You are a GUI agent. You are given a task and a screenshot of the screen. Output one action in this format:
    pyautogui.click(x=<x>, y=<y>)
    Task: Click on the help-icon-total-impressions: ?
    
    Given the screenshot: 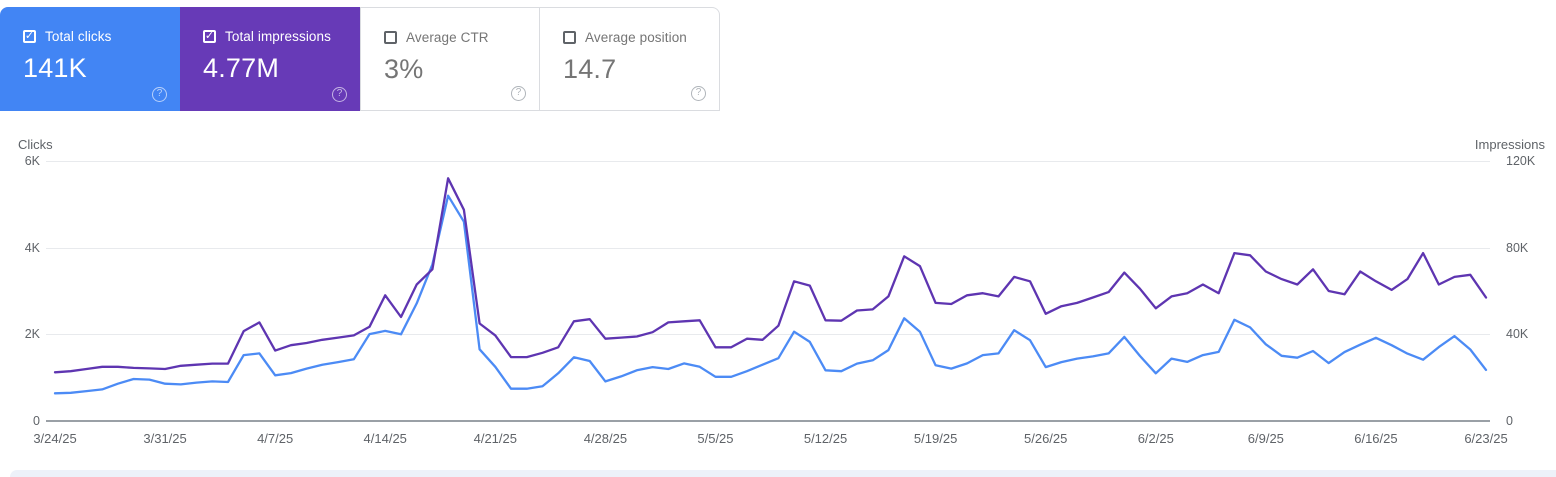 What is the action you would take?
    pyautogui.click(x=339, y=94)
    